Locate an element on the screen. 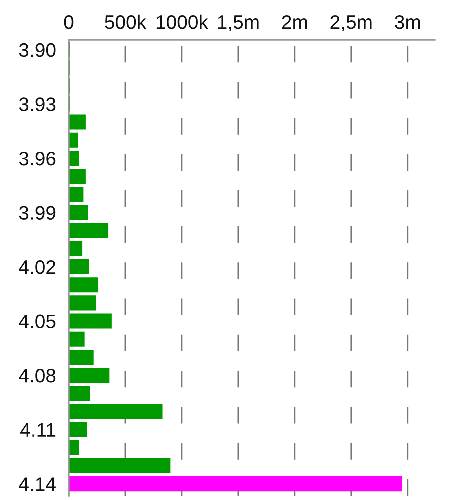 This screenshot has width=474, height=500. x-tick-label: 3m is located at coordinates (407, 22).